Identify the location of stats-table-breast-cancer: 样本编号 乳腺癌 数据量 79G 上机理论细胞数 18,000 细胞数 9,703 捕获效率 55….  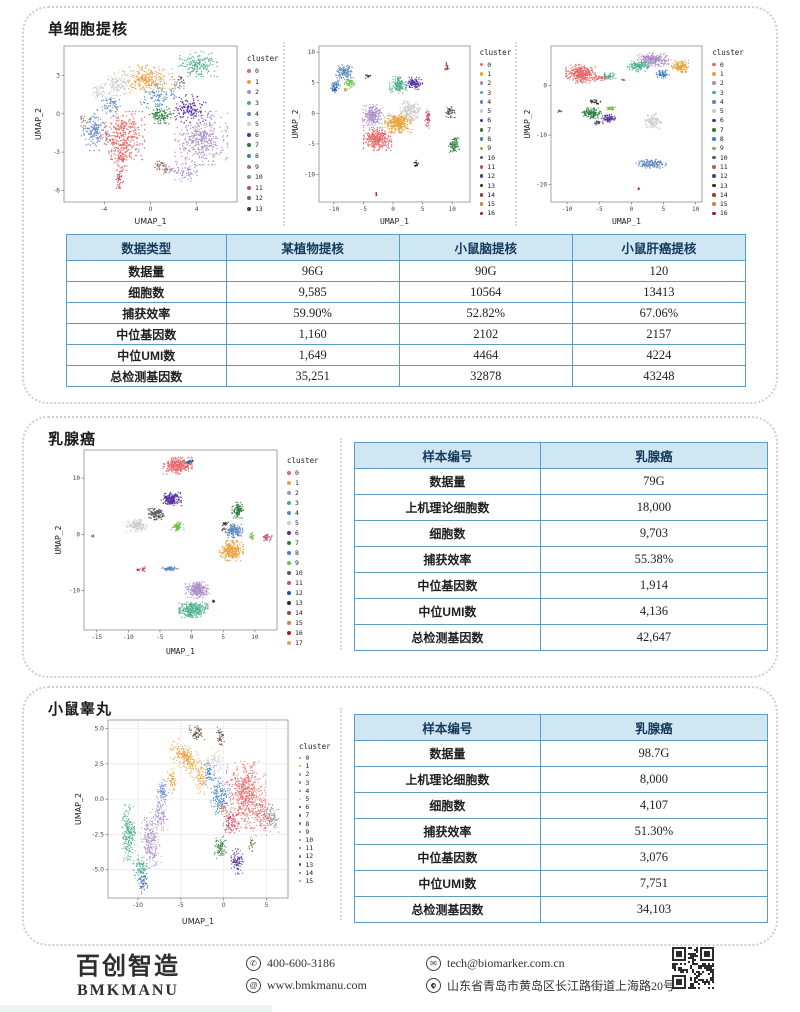
(561, 546).